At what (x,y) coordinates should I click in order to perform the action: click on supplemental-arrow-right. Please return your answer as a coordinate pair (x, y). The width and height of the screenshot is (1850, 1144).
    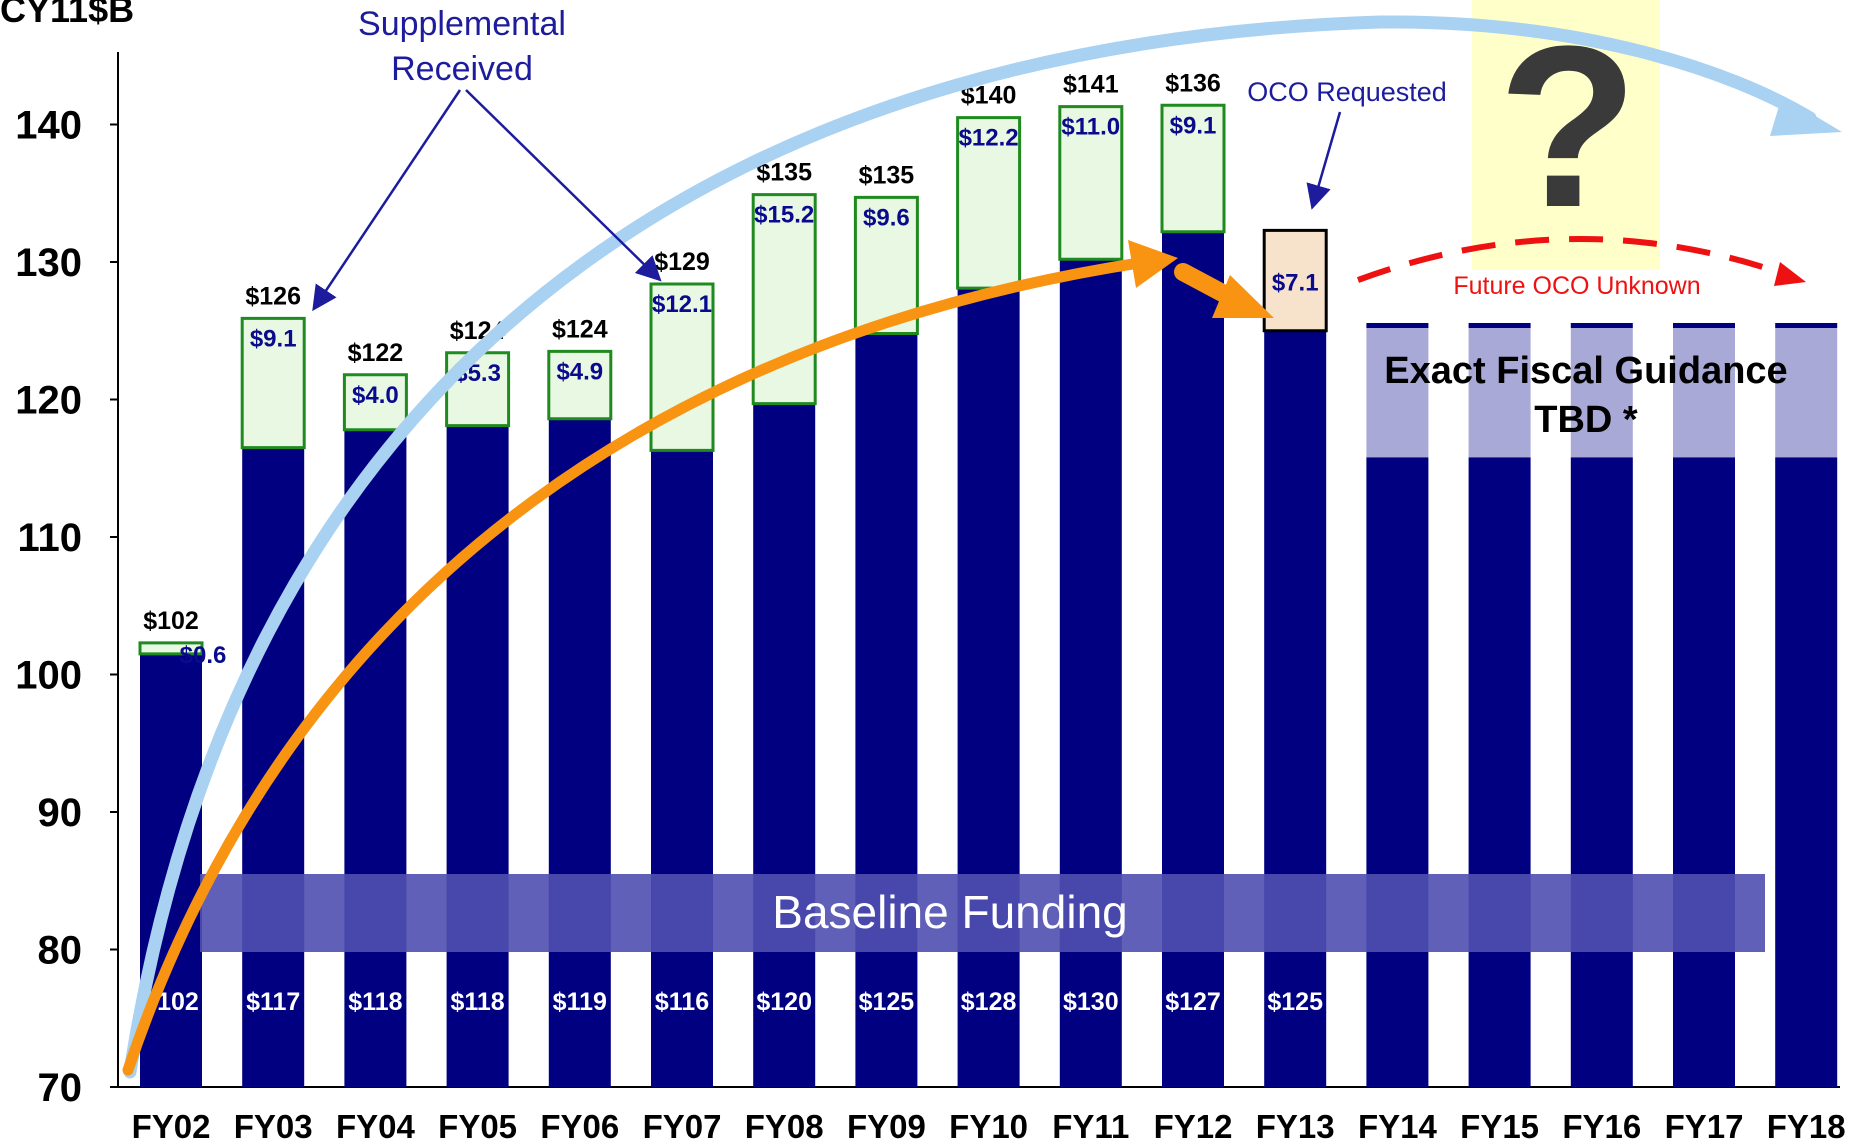
    Looking at the image, I should click on (563, 185).